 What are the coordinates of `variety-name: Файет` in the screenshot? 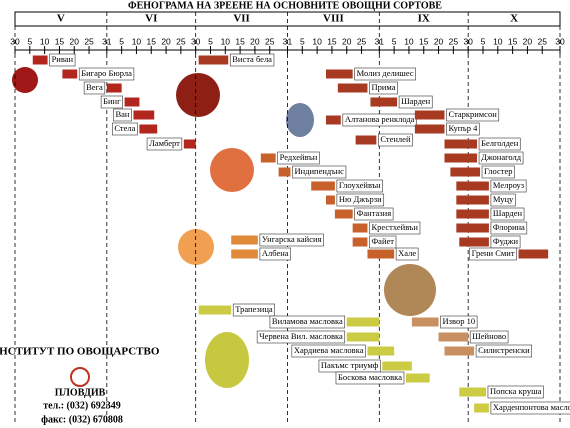 It's located at (382, 241).